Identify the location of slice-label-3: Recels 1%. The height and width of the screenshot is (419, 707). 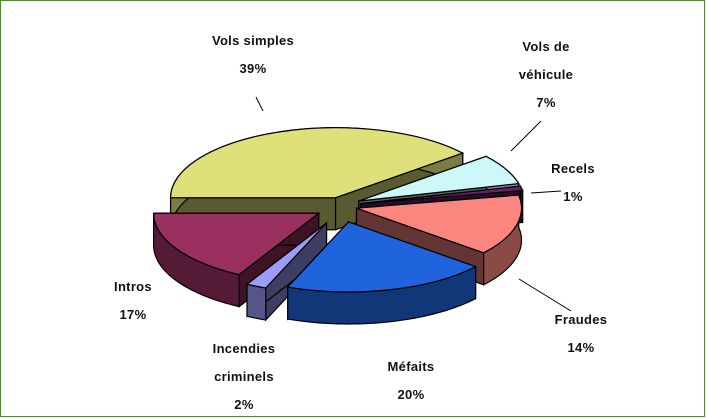
(573, 182).